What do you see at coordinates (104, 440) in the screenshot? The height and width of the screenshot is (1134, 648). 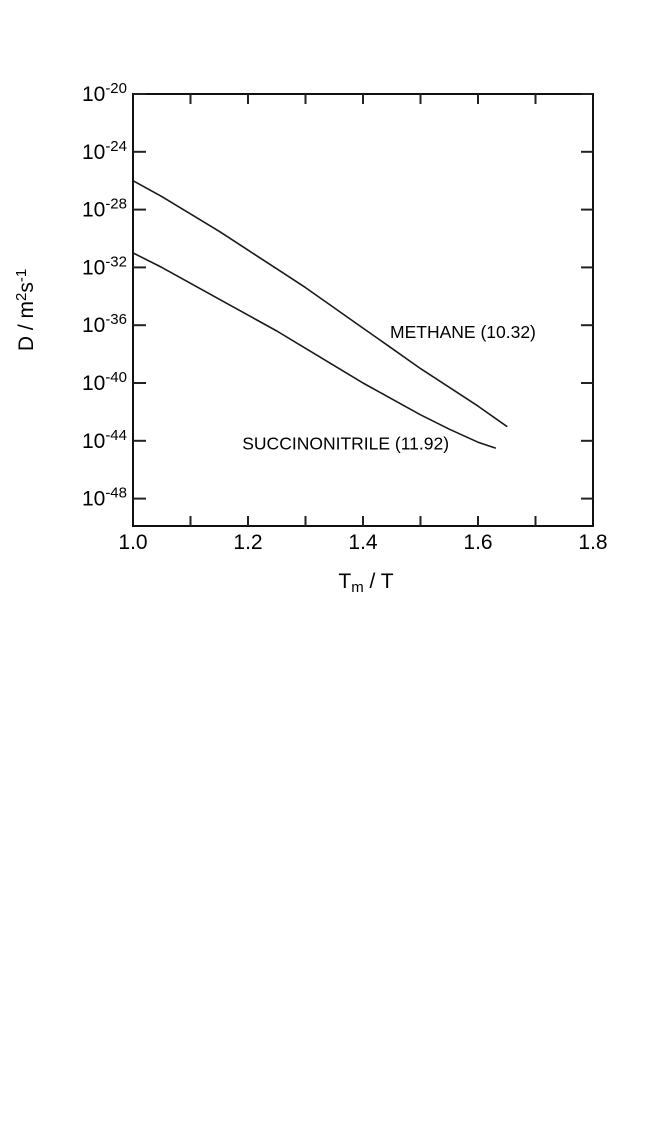 I see `y-tick-label: 10-44` at bounding box center [104, 440].